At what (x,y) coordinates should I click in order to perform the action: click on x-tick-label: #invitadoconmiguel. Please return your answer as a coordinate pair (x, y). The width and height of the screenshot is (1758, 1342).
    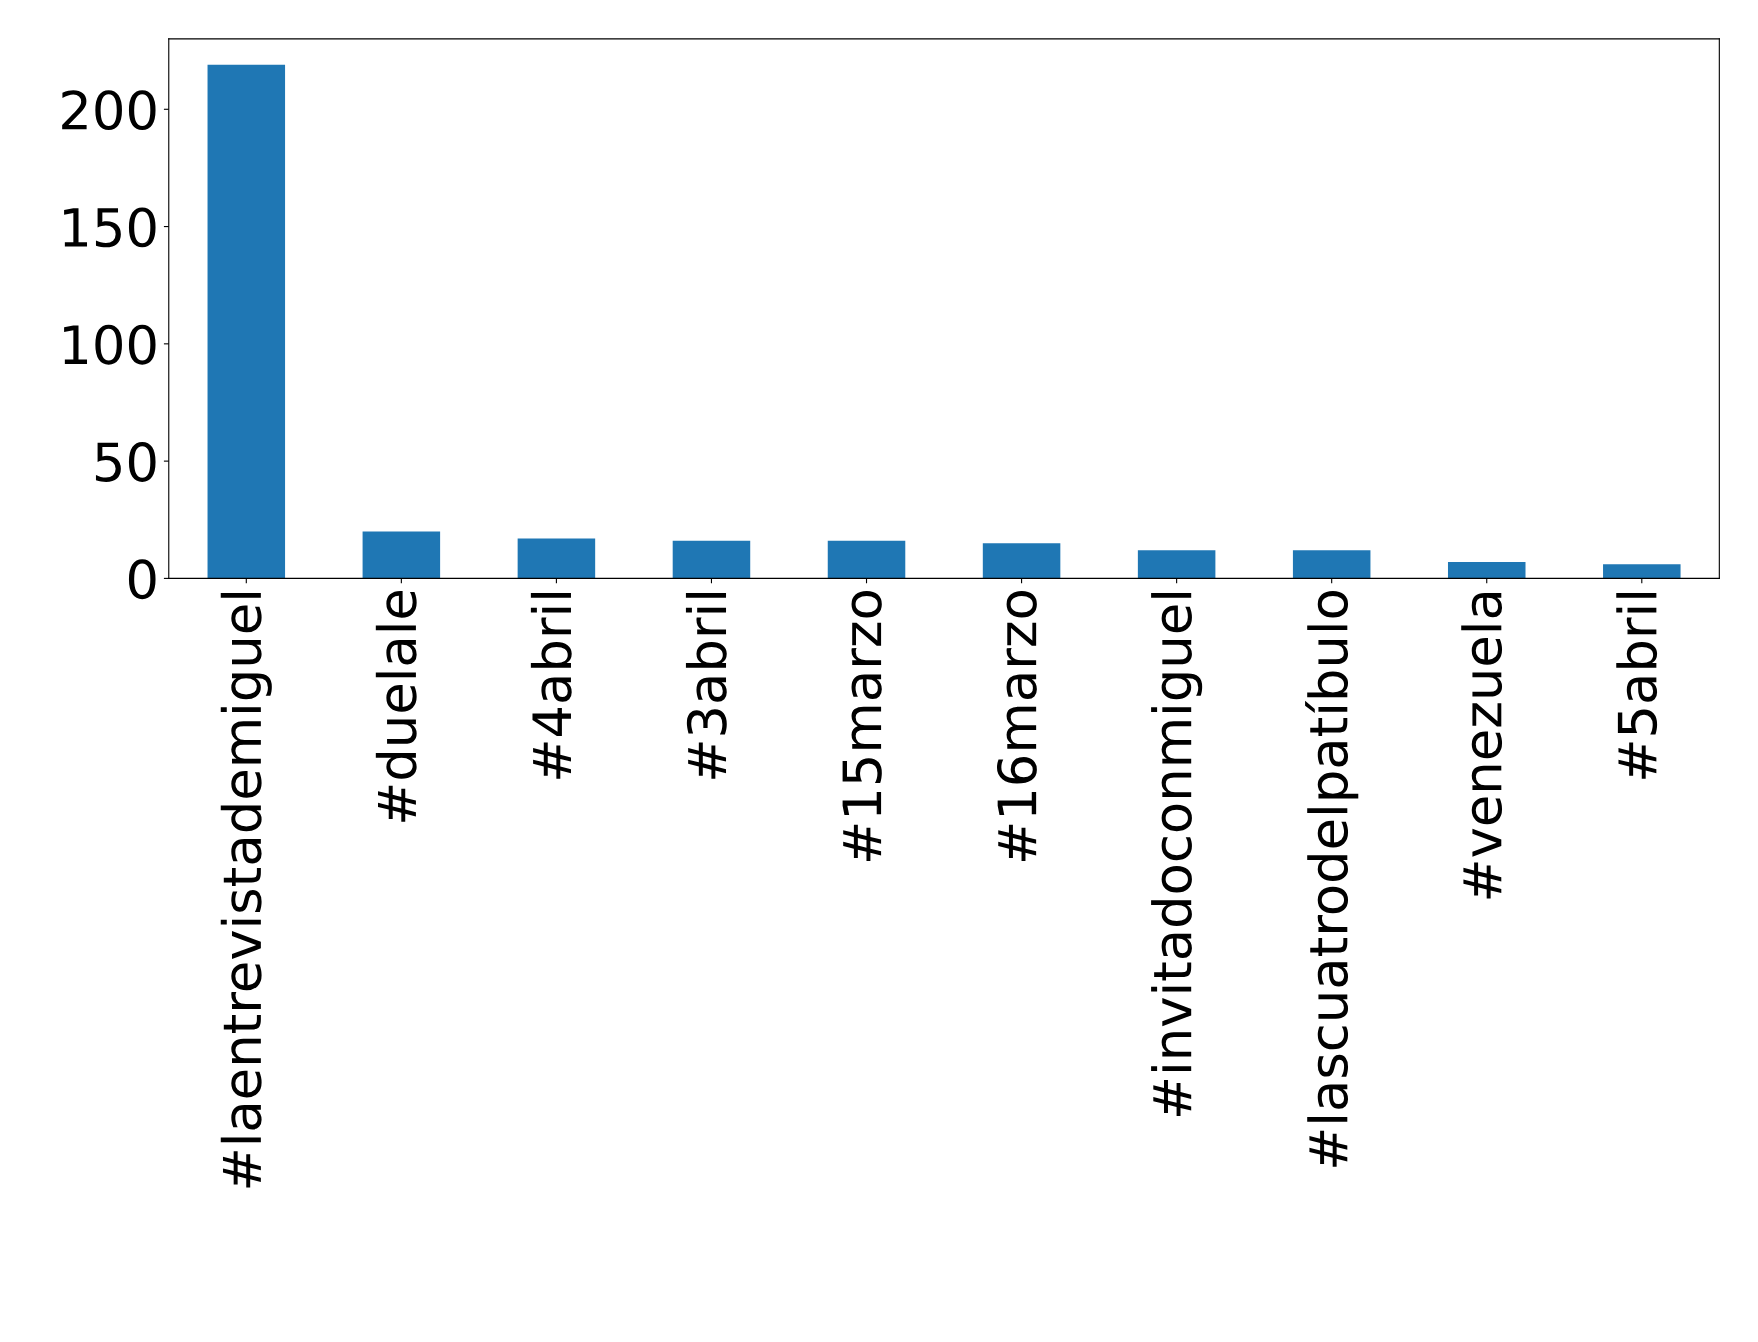
    Looking at the image, I should click on (1177, 855).